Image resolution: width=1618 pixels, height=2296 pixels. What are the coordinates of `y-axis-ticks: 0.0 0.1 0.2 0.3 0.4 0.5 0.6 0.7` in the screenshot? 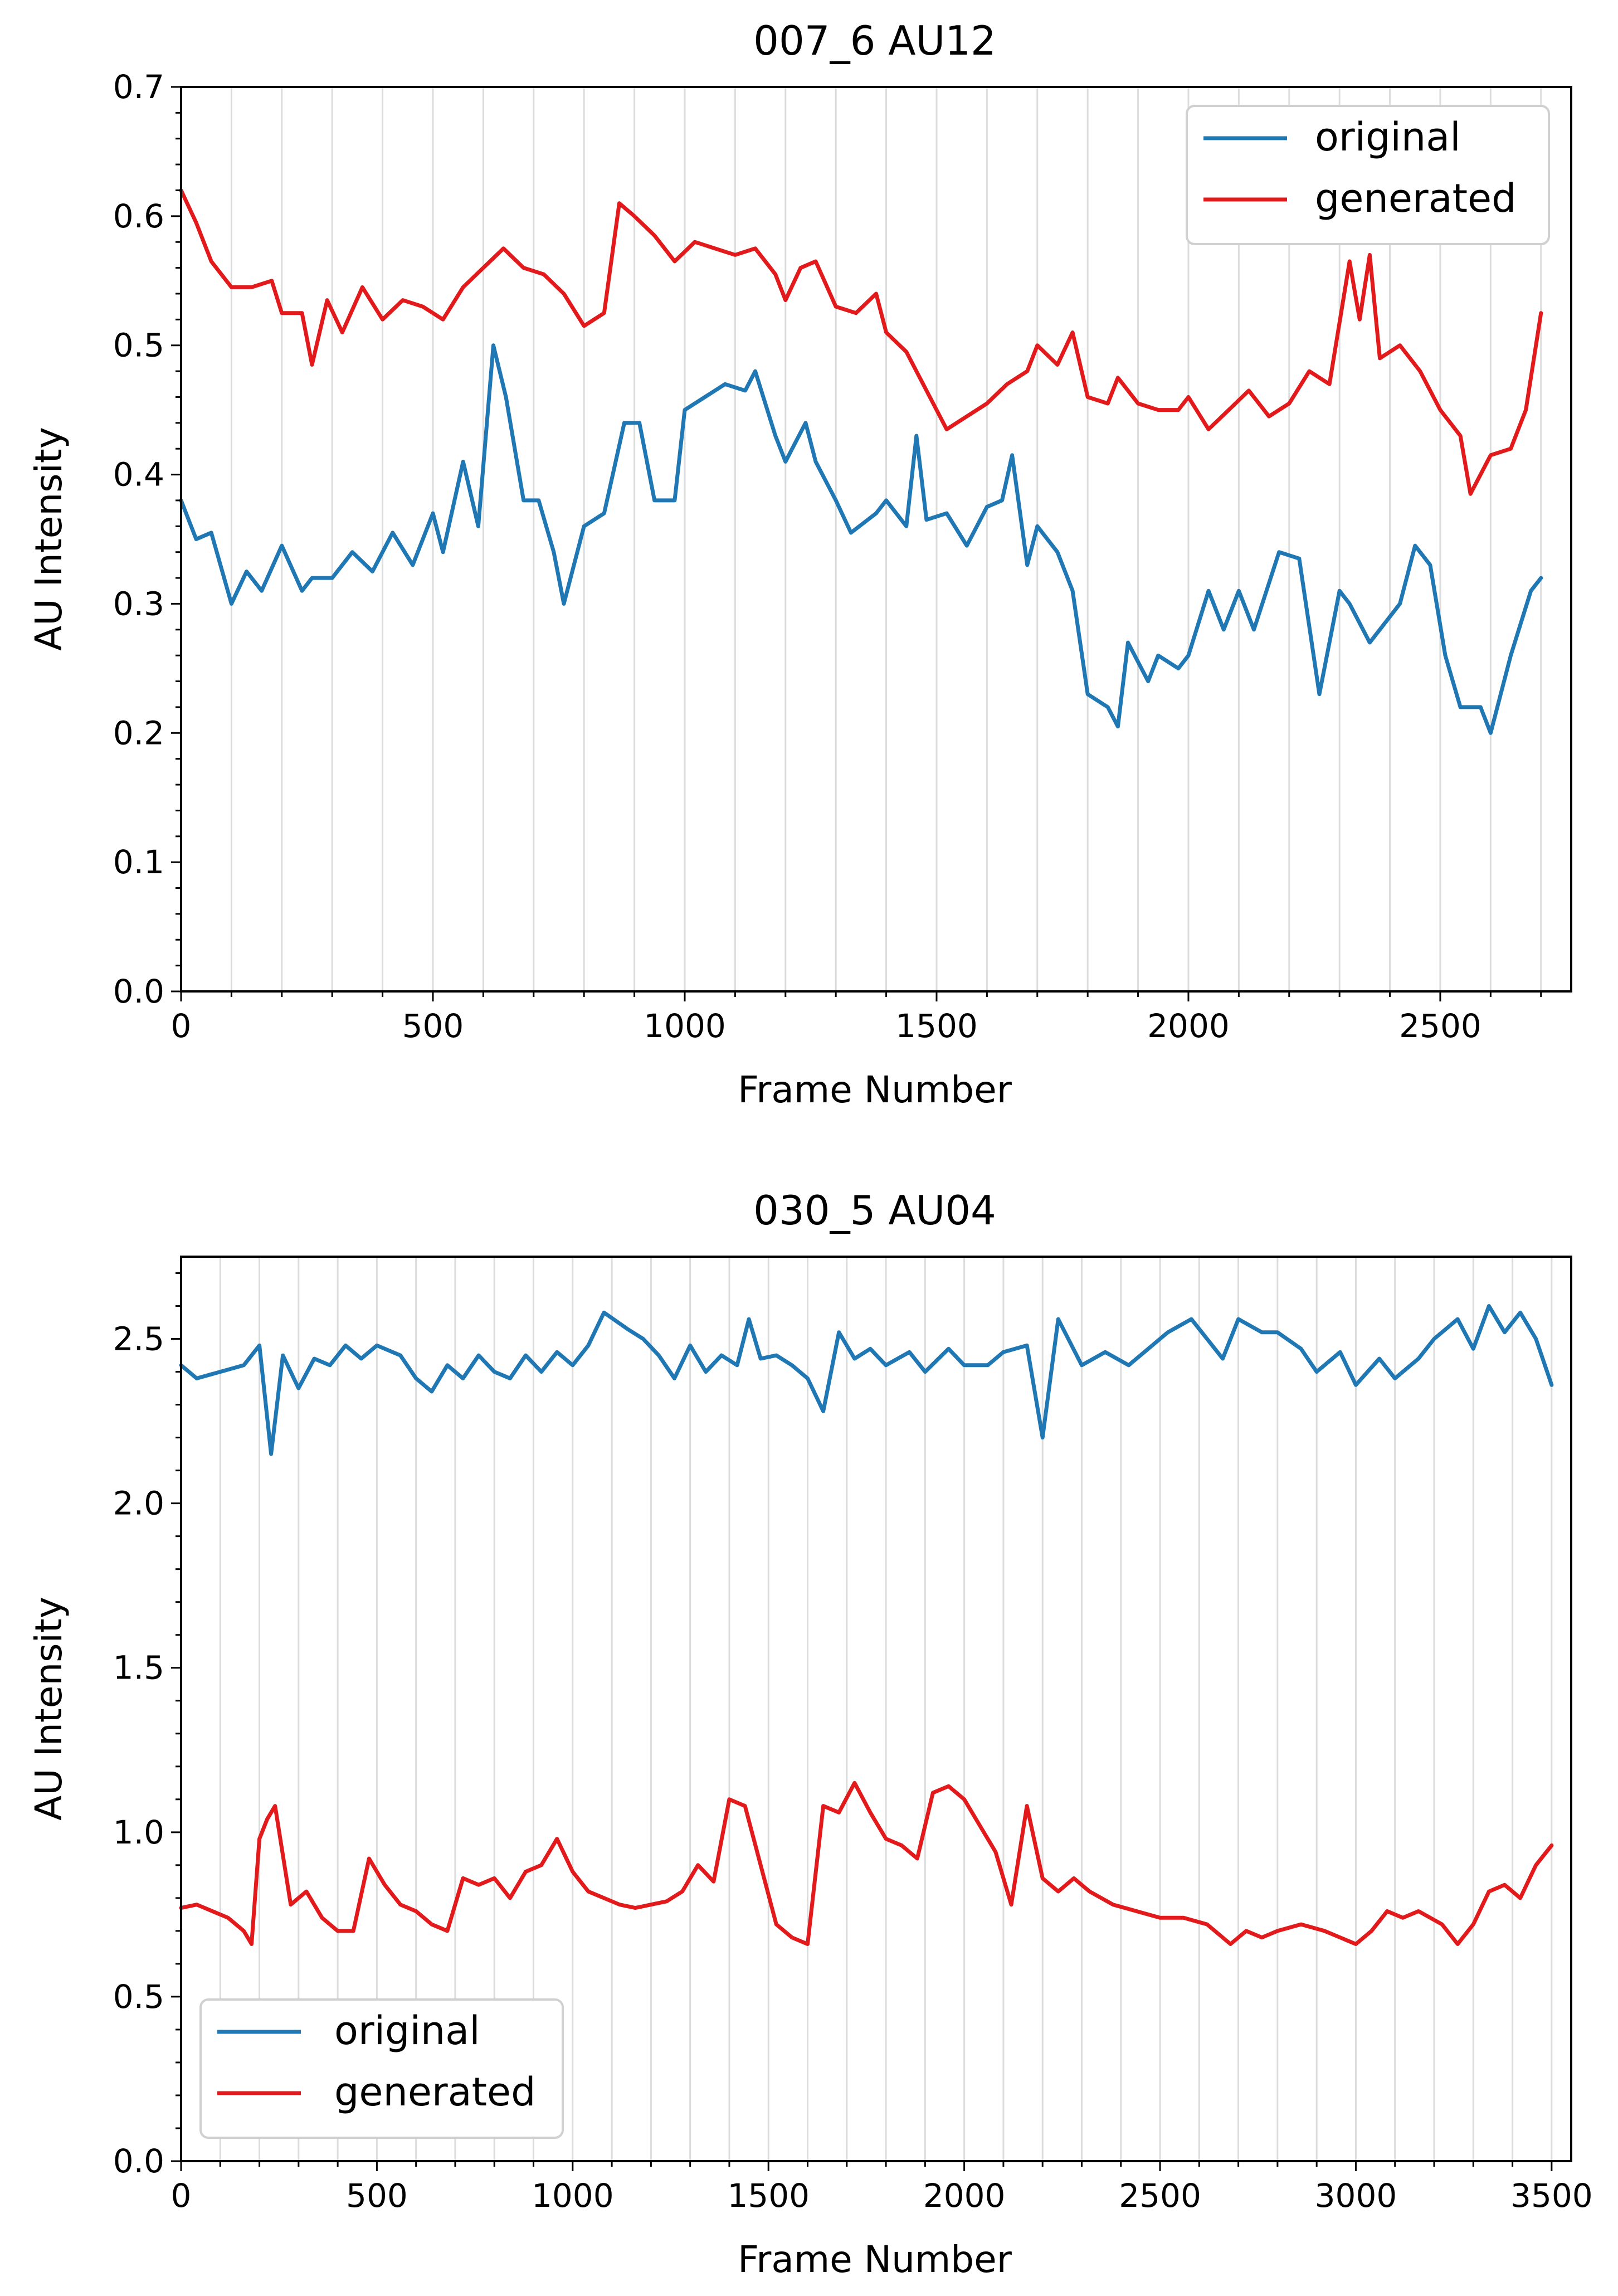 It's located at (147, 539).